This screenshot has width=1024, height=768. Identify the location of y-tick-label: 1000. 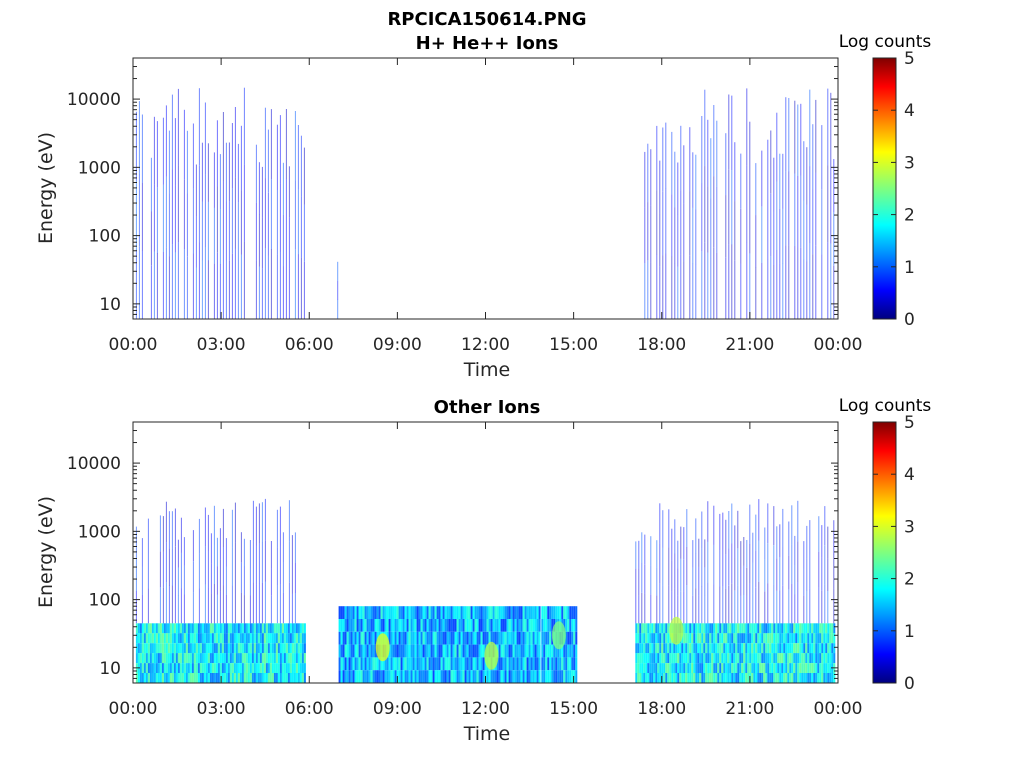
(99, 168).